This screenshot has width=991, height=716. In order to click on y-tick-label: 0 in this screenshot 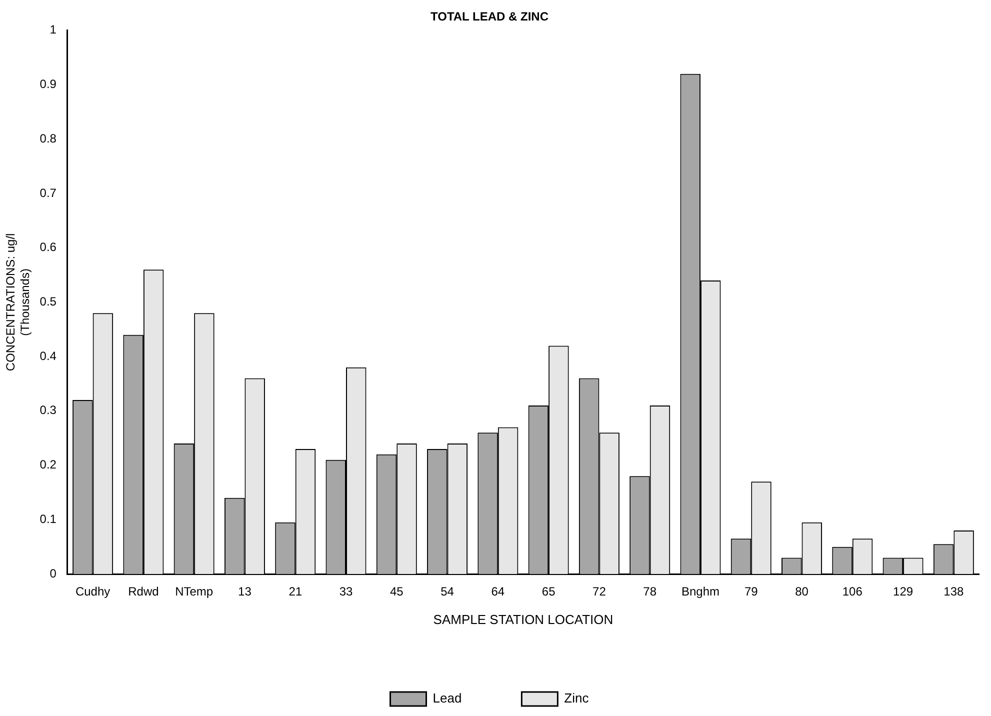, I will do `click(53, 573)`.